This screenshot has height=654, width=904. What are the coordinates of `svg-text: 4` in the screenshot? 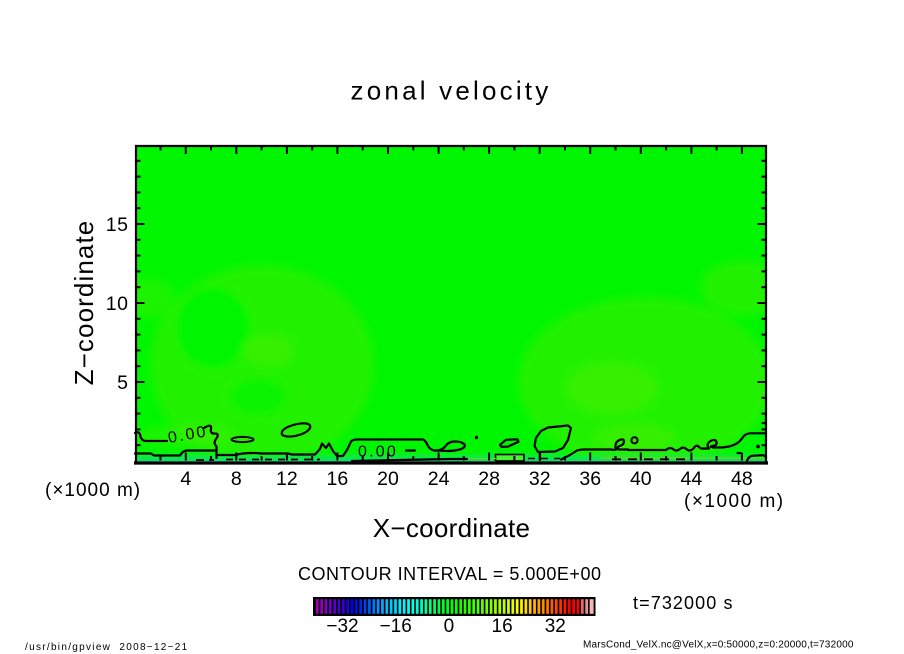 It's located at (185, 479).